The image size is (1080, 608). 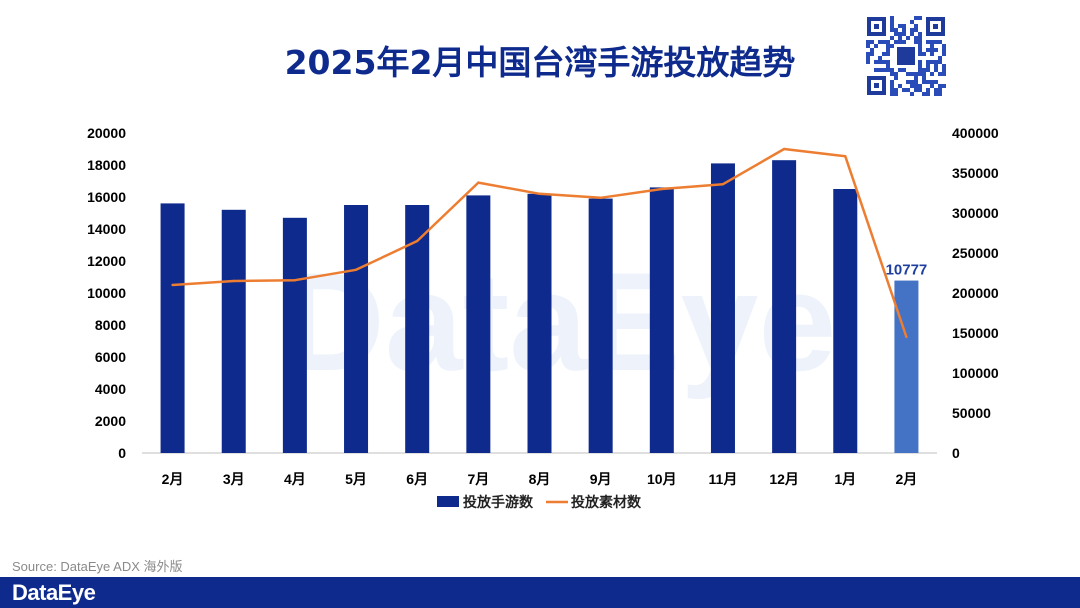 What do you see at coordinates (448, 501) in the screenshot?
I see `legend-swatch-bar` at bounding box center [448, 501].